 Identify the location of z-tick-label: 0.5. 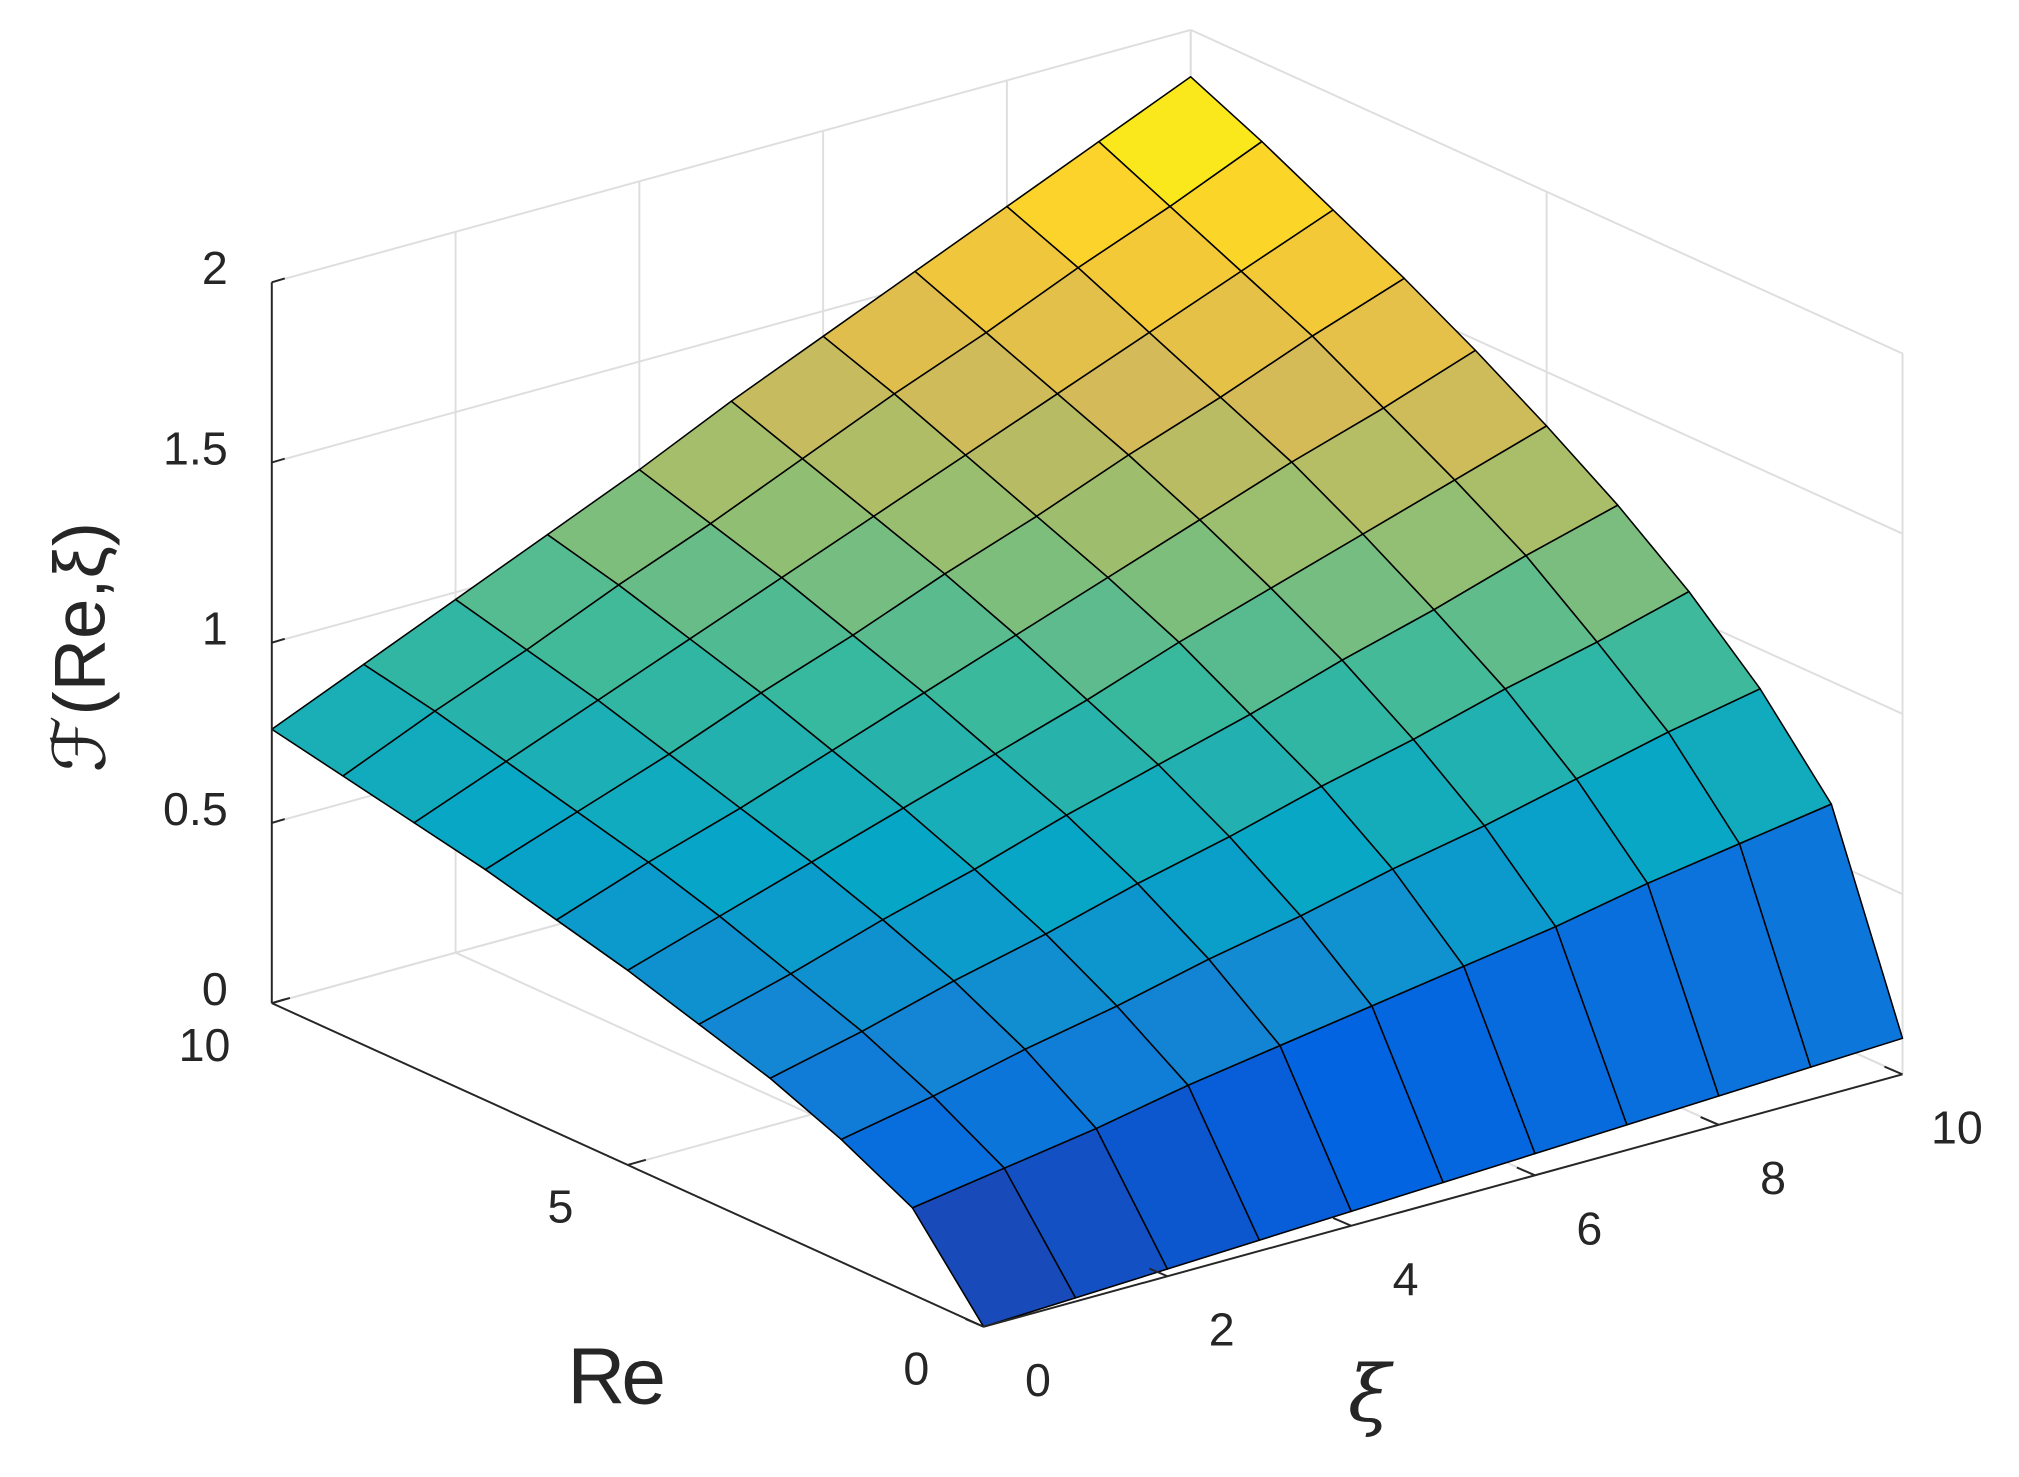
(195, 809).